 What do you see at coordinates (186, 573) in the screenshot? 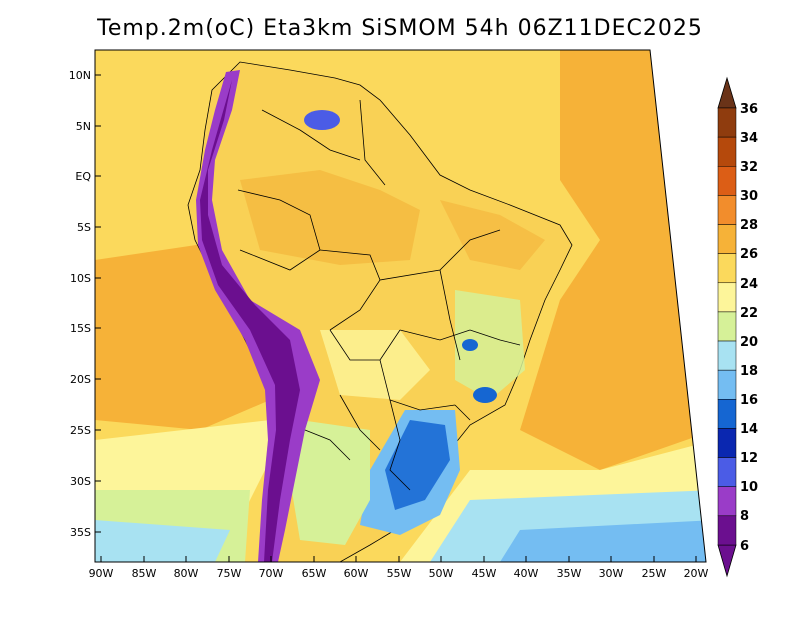
I see `lon-label: 80W` at bounding box center [186, 573].